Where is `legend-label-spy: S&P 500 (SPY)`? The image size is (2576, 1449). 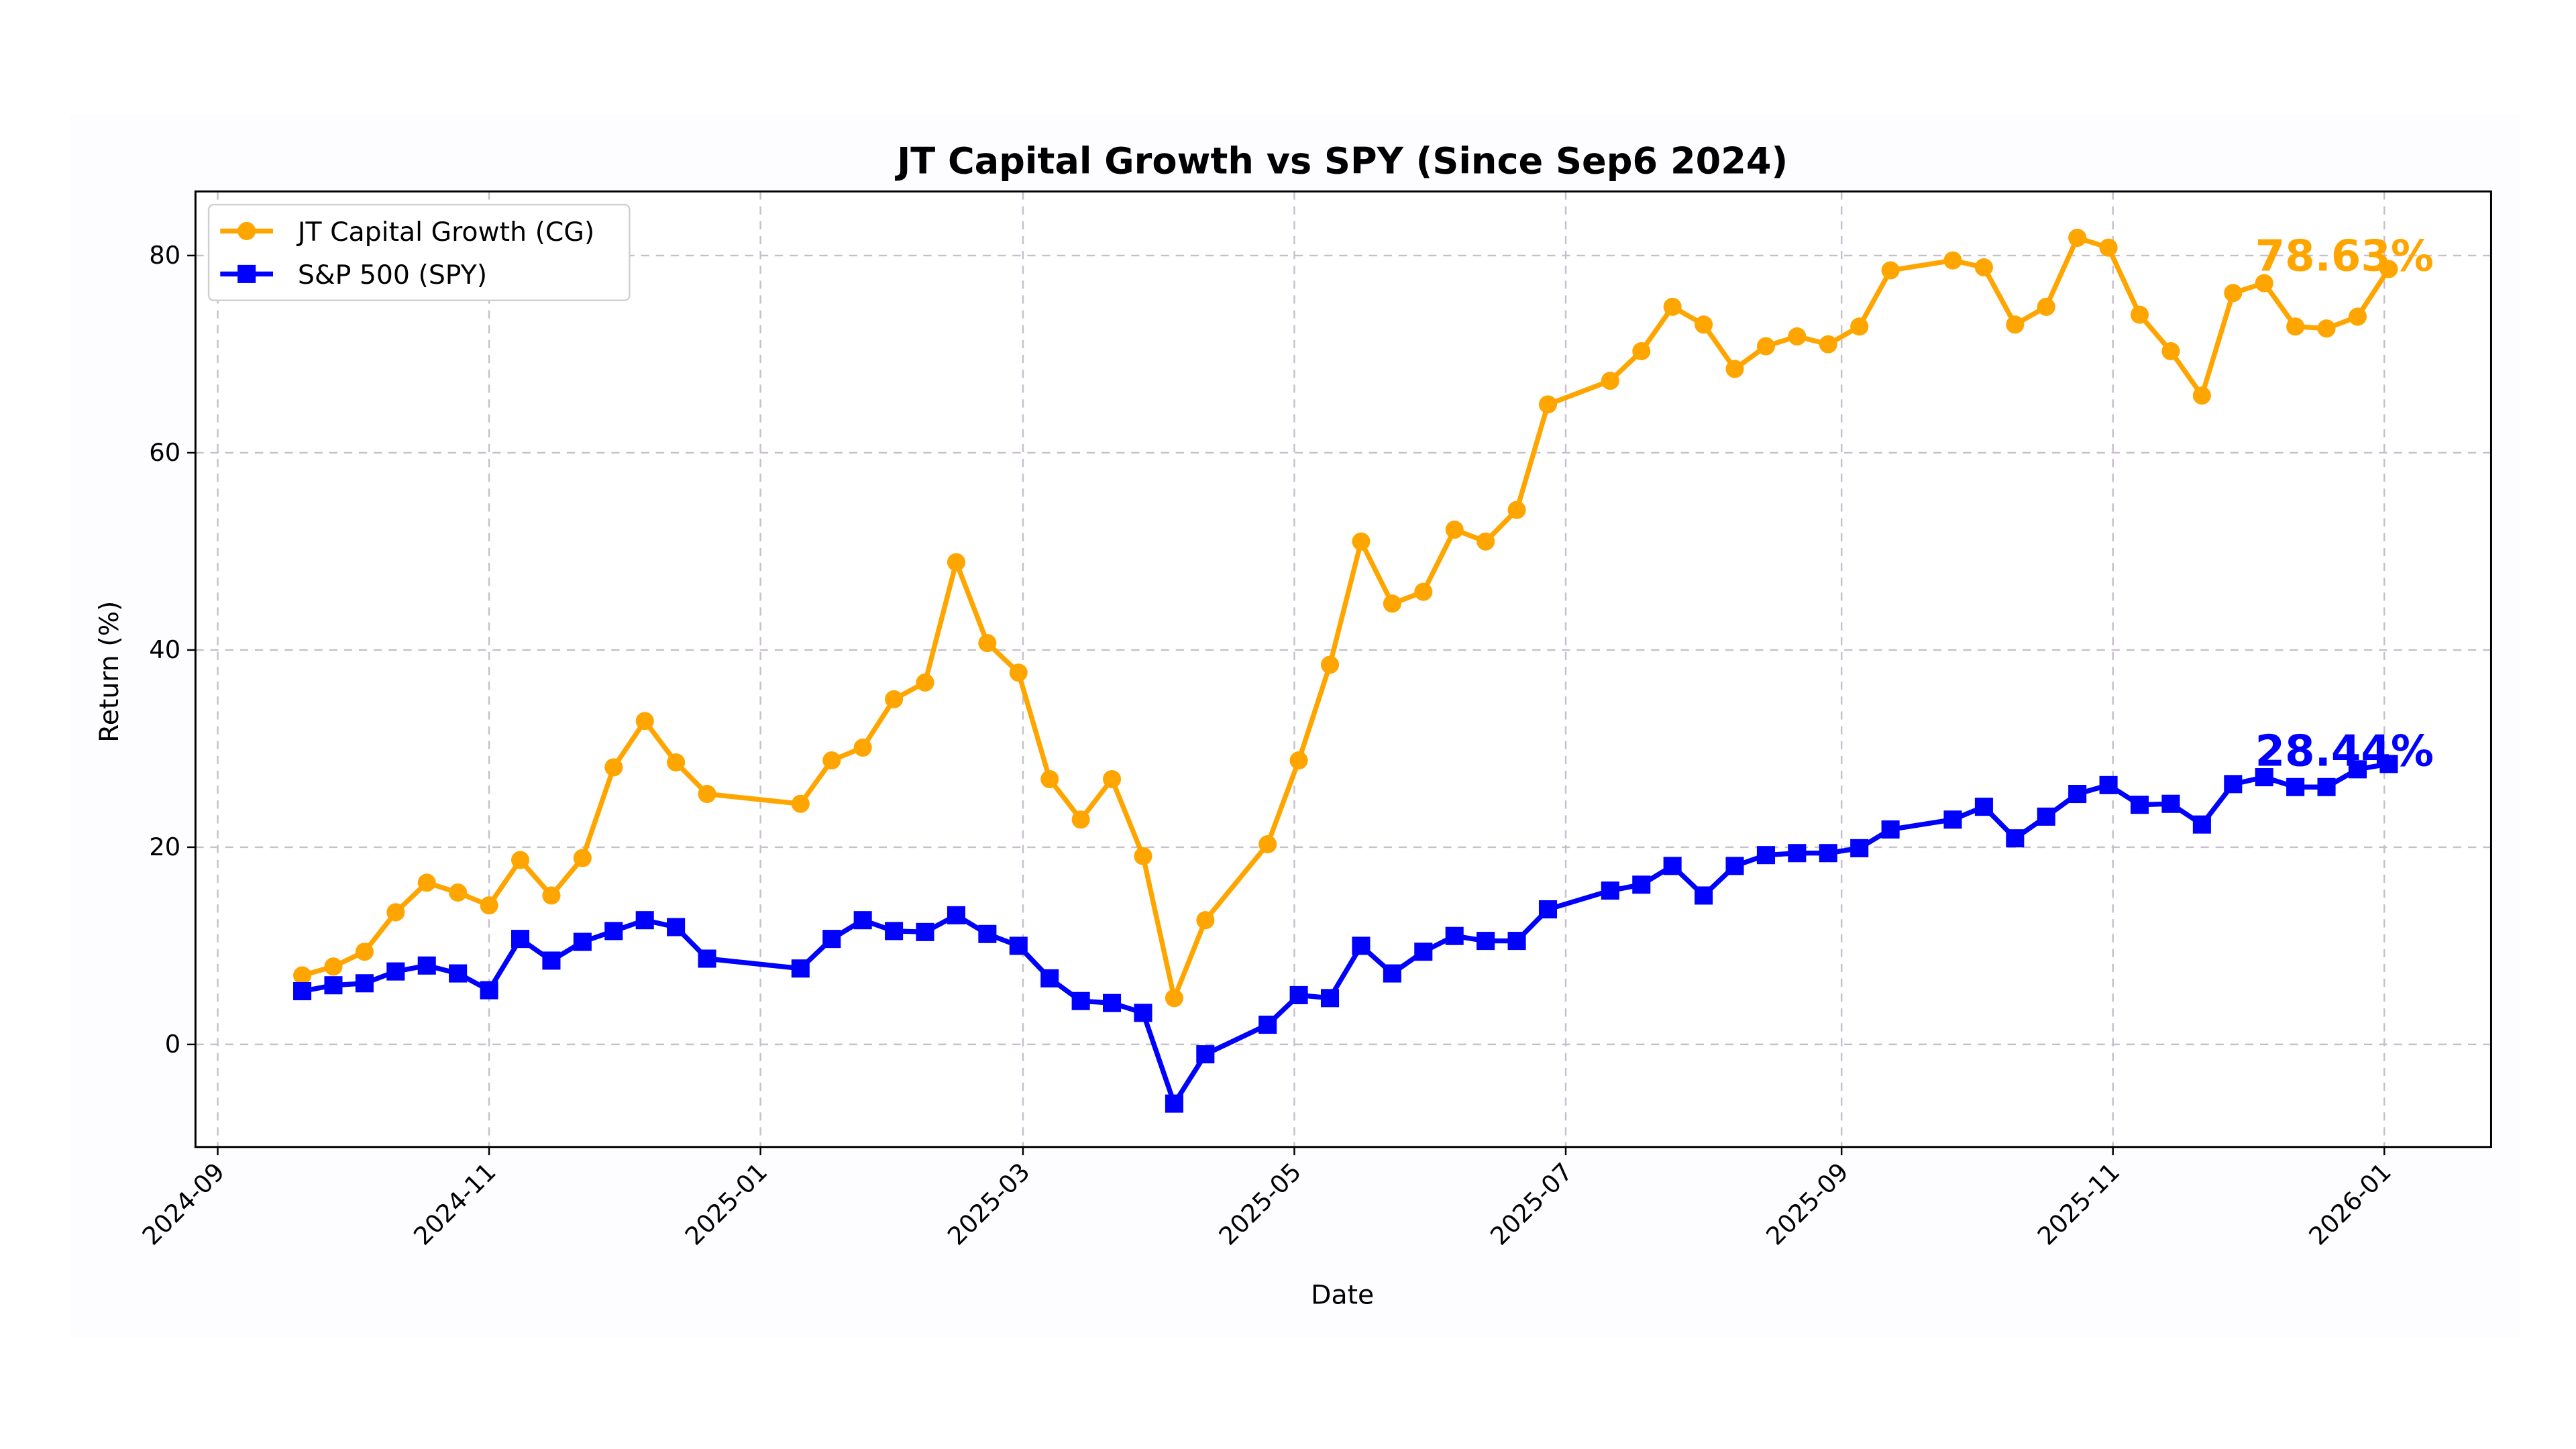 legend-label-spy: S&P 500 (SPY) is located at coordinates (392, 275).